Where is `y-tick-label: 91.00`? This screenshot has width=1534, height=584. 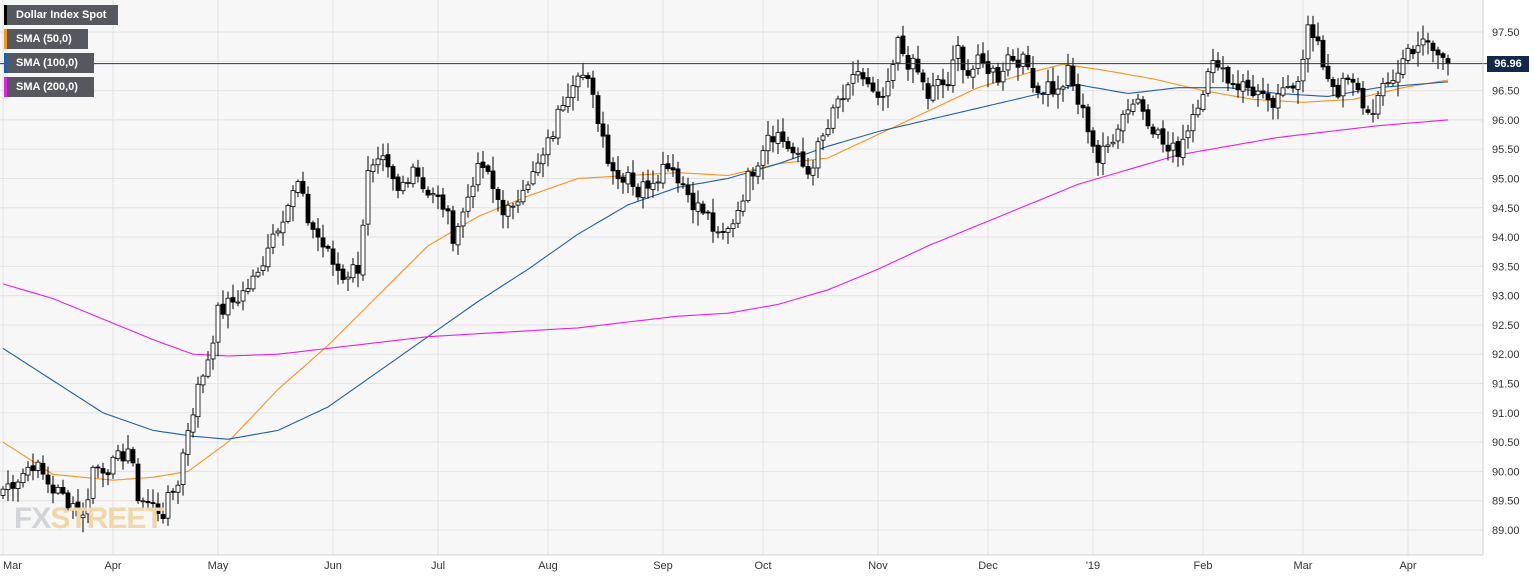
y-tick-label: 91.00 is located at coordinates (1506, 414).